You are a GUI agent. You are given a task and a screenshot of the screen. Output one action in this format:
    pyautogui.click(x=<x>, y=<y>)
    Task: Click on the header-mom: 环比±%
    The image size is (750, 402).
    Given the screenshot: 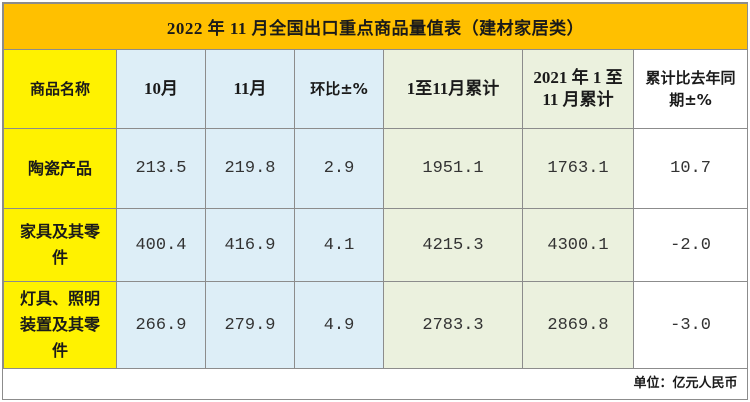 What is the action you would take?
    pyautogui.click(x=339, y=89)
    